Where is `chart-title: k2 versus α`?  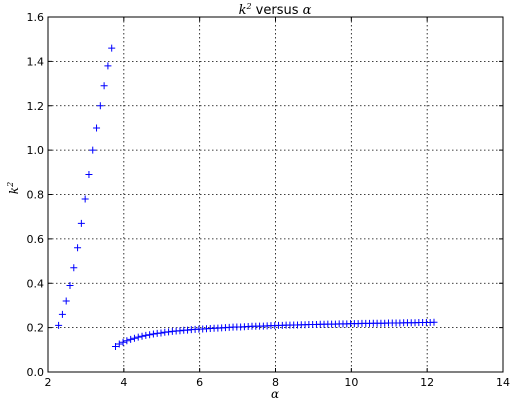 chart-title: k2 versus α is located at coordinates (275, 10).